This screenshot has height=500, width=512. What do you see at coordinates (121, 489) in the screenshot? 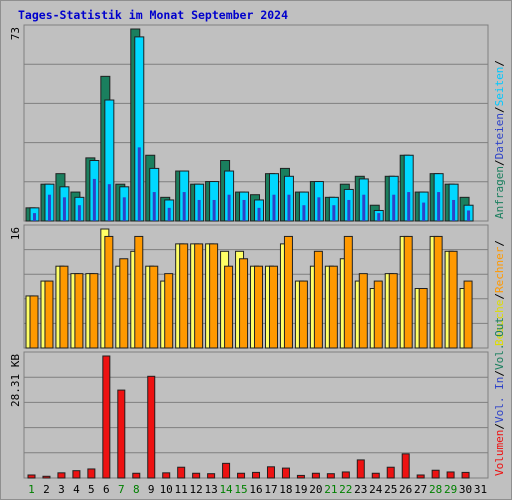
I see `x-tick-label-day-7: 7` at bounding box center [121, 489].